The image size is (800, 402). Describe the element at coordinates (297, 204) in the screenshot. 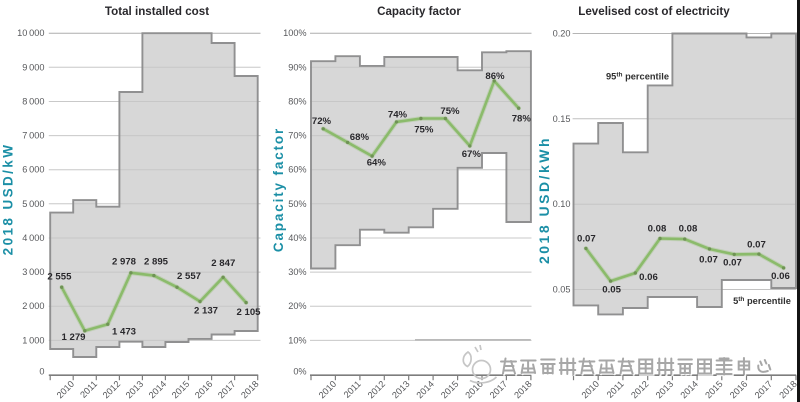

I see `svg-text: 50%` at that location.